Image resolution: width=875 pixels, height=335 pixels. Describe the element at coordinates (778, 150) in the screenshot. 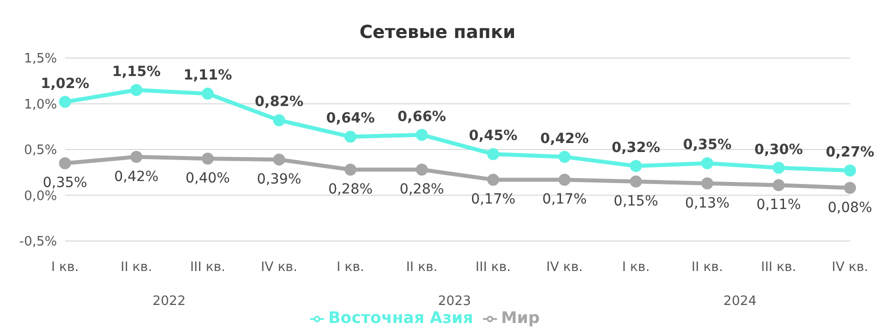

I see `data-label: 0,30%` at that location.